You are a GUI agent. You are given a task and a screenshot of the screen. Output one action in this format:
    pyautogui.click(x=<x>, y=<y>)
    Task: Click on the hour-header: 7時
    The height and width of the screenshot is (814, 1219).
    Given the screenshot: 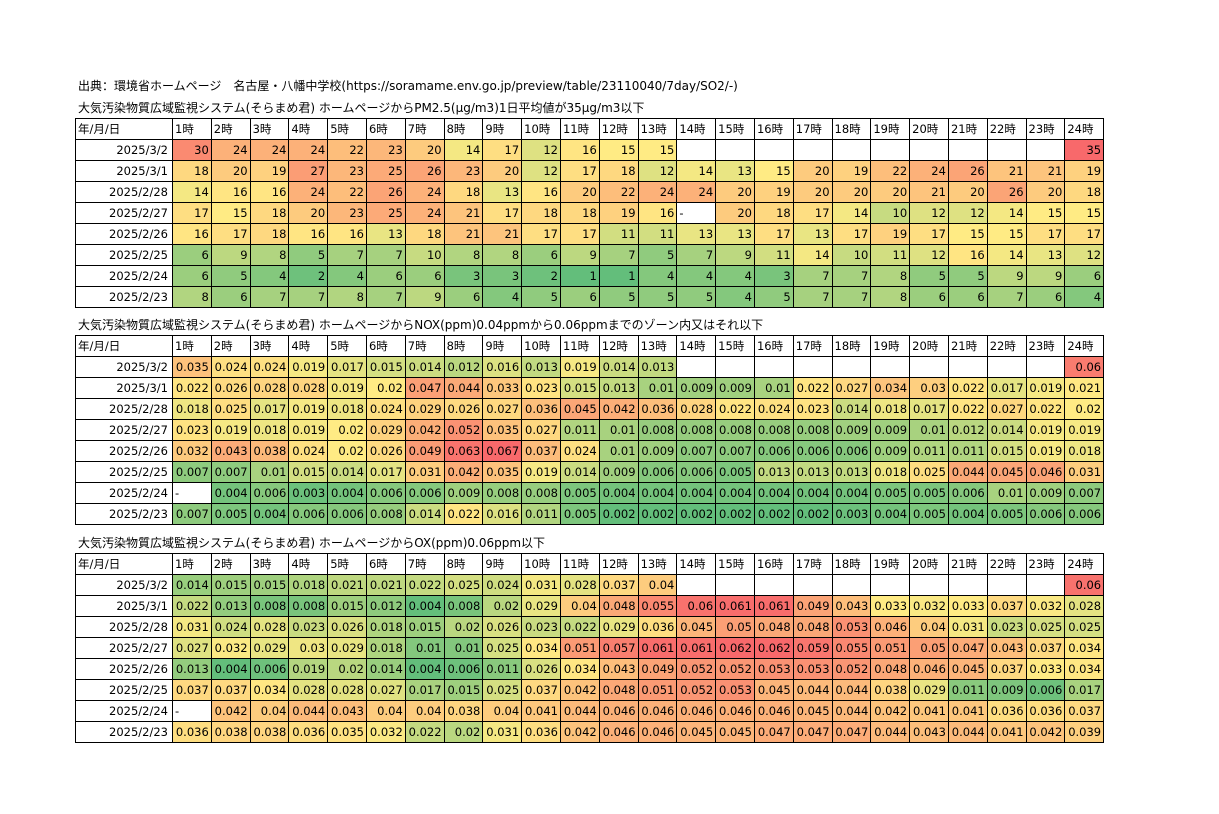 What is the action you would take?
    pyautogui.click(x=424, y=346)
    